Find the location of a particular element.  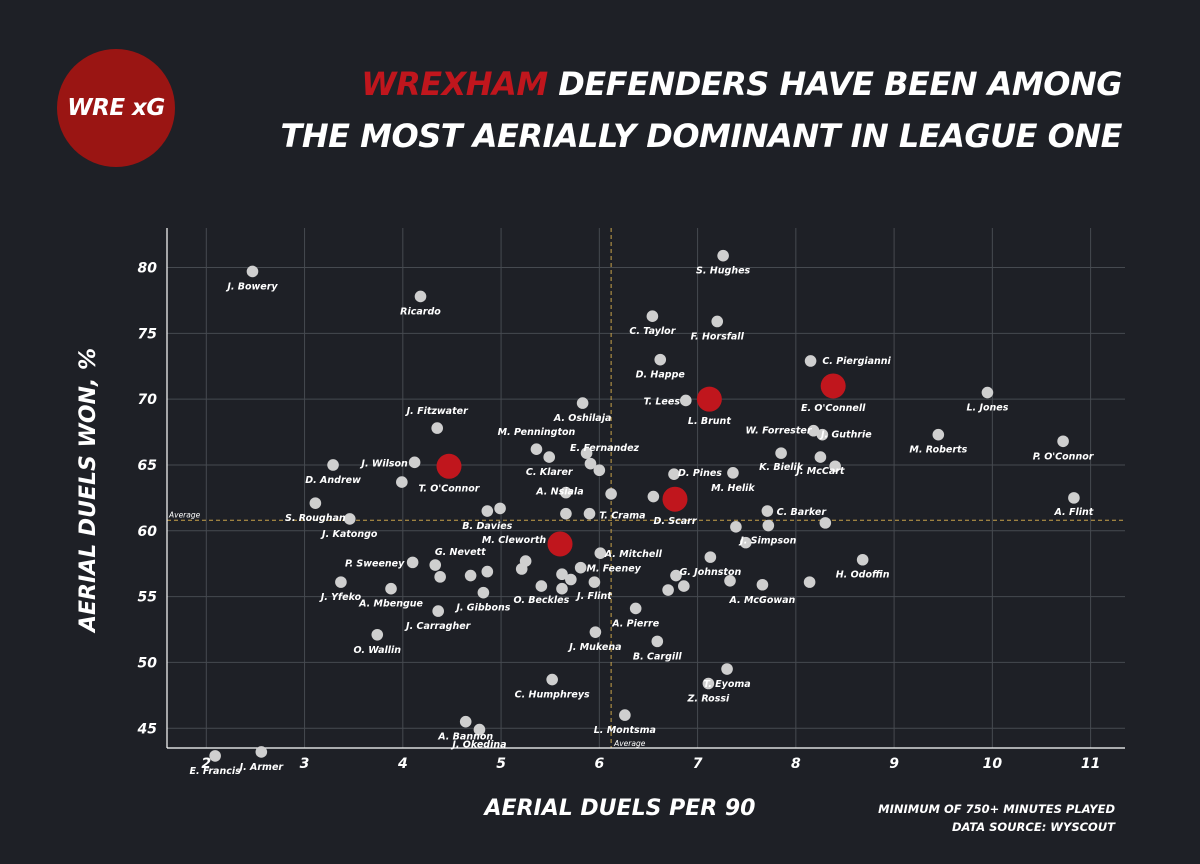

point-label: T. Lees is located at coordinates (662, 401).